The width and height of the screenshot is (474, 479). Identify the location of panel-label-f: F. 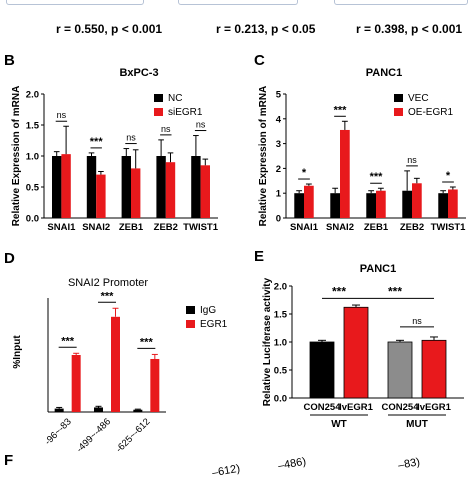
(9, 460).